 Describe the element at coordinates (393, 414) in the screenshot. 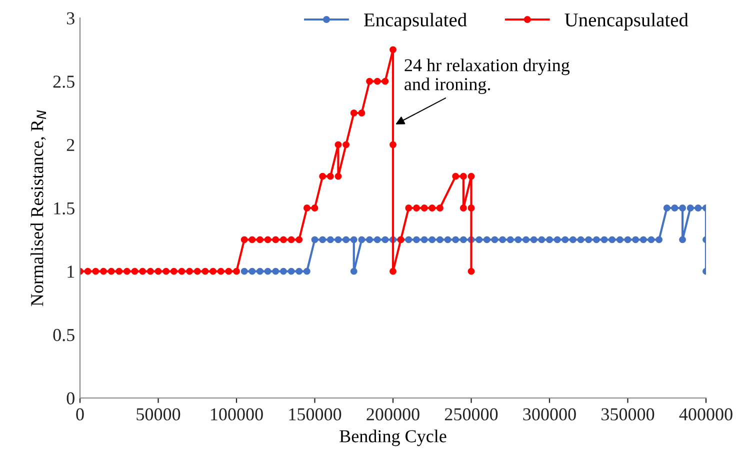

I see `x-tick-label: 200000` at that location.